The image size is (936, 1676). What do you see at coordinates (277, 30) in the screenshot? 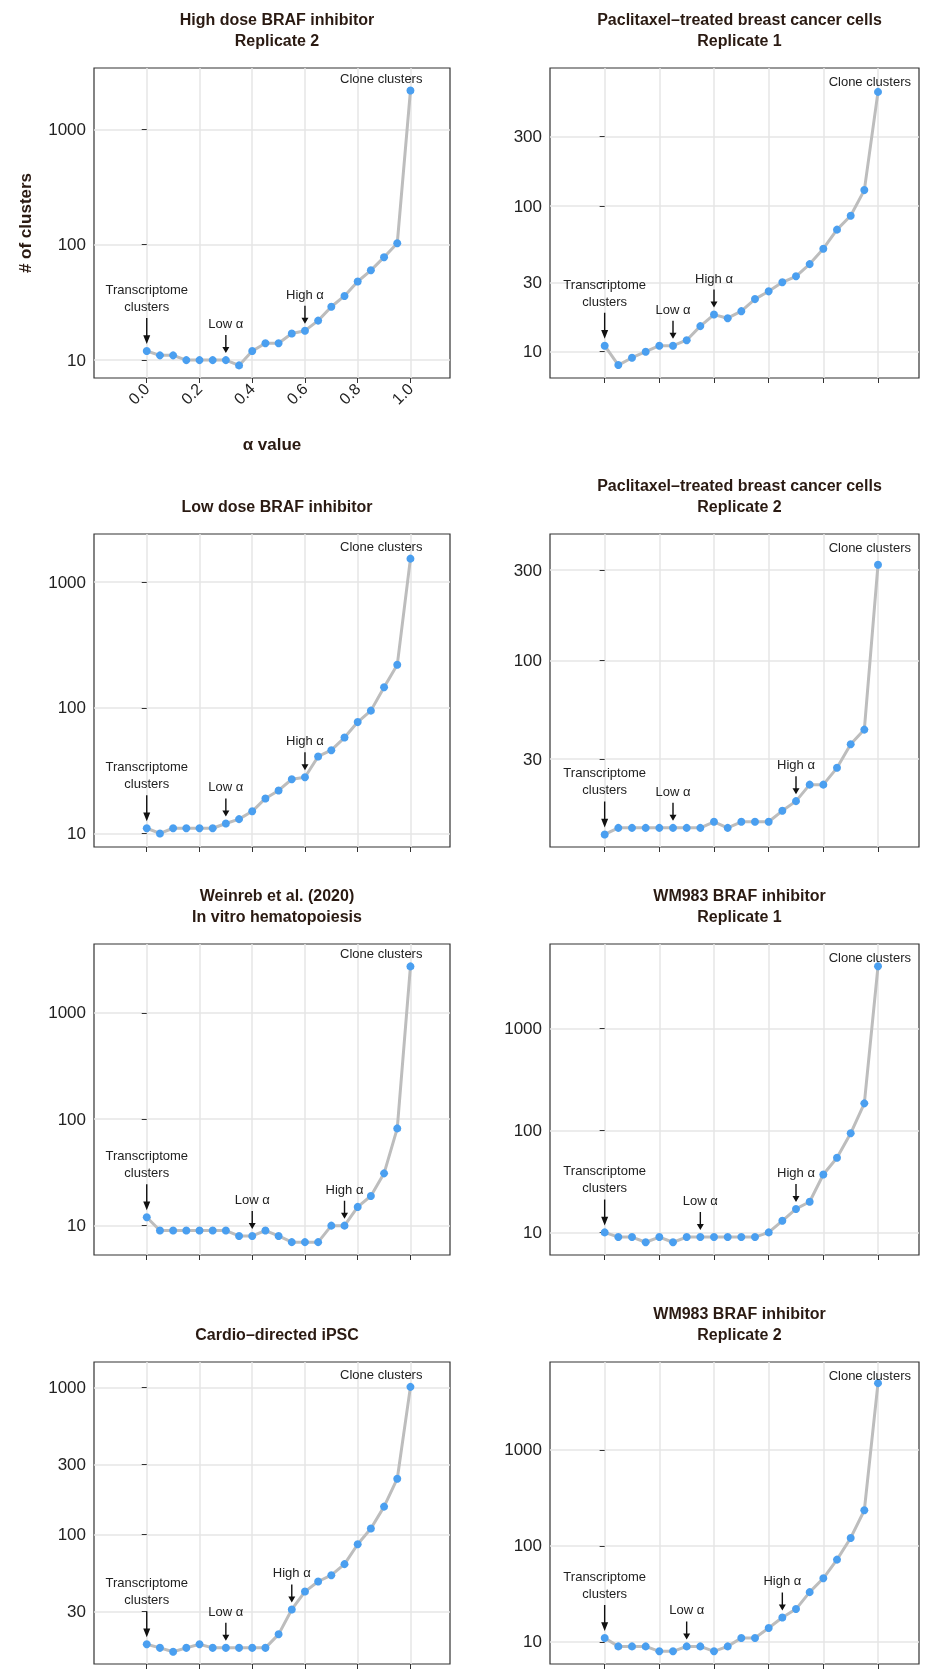
I see `chart-title: High dose BRAF inhibitor Replicate 2` at bounding box center [277, 30].